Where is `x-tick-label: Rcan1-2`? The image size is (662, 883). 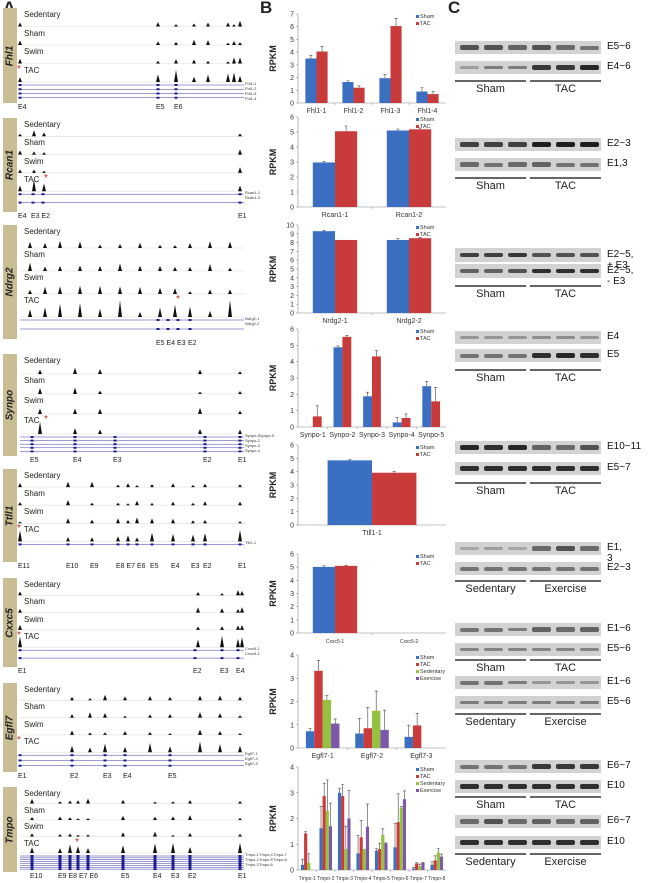 x-tick-label: Rcan1-2 is located at coordinates (409, 215).